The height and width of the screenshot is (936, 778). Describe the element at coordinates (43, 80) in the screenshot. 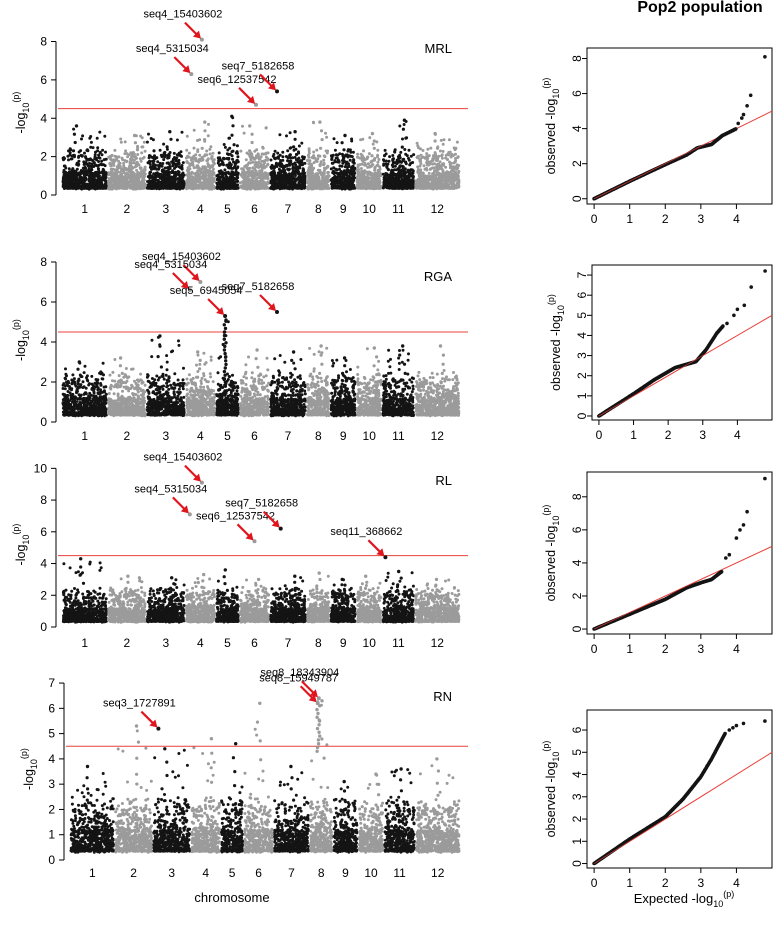

I see `y-tick-label: 6` at that location.